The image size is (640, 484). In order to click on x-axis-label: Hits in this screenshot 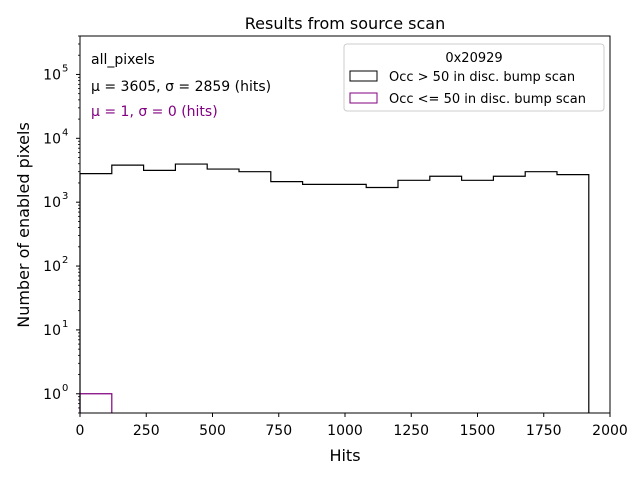, I will do `click(344, 455)`.